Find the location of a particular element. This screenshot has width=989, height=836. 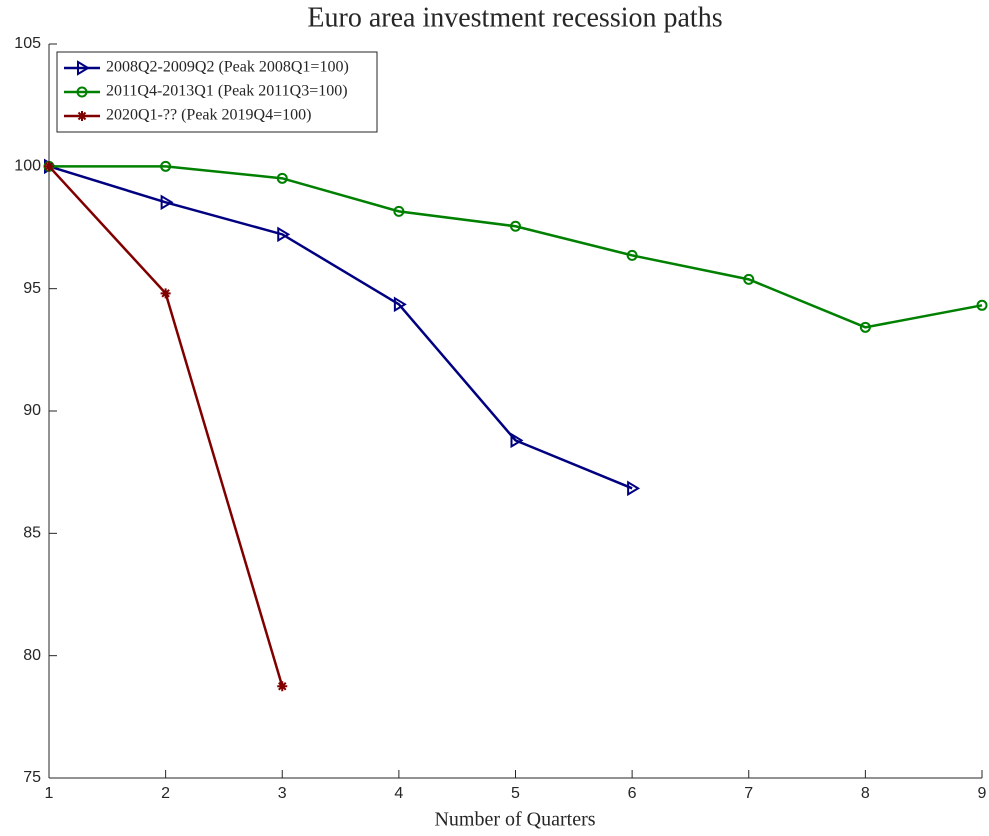

legend-label: 2011Q4-2013Q1 (Peak 2011Q3=100) is located at coordinates (227, 91).